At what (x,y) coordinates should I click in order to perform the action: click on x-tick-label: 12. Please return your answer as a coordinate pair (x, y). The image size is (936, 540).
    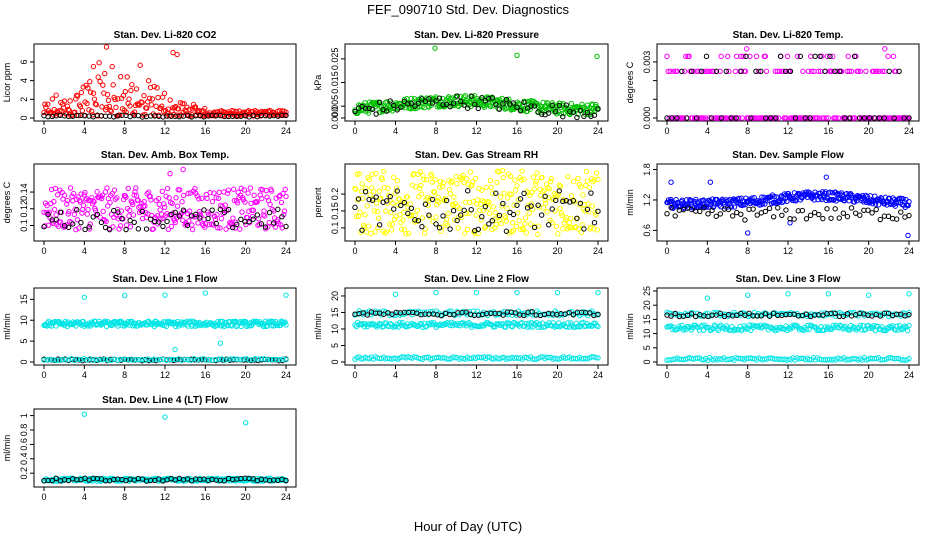
    Looking at the image, I should click on (165, 131).